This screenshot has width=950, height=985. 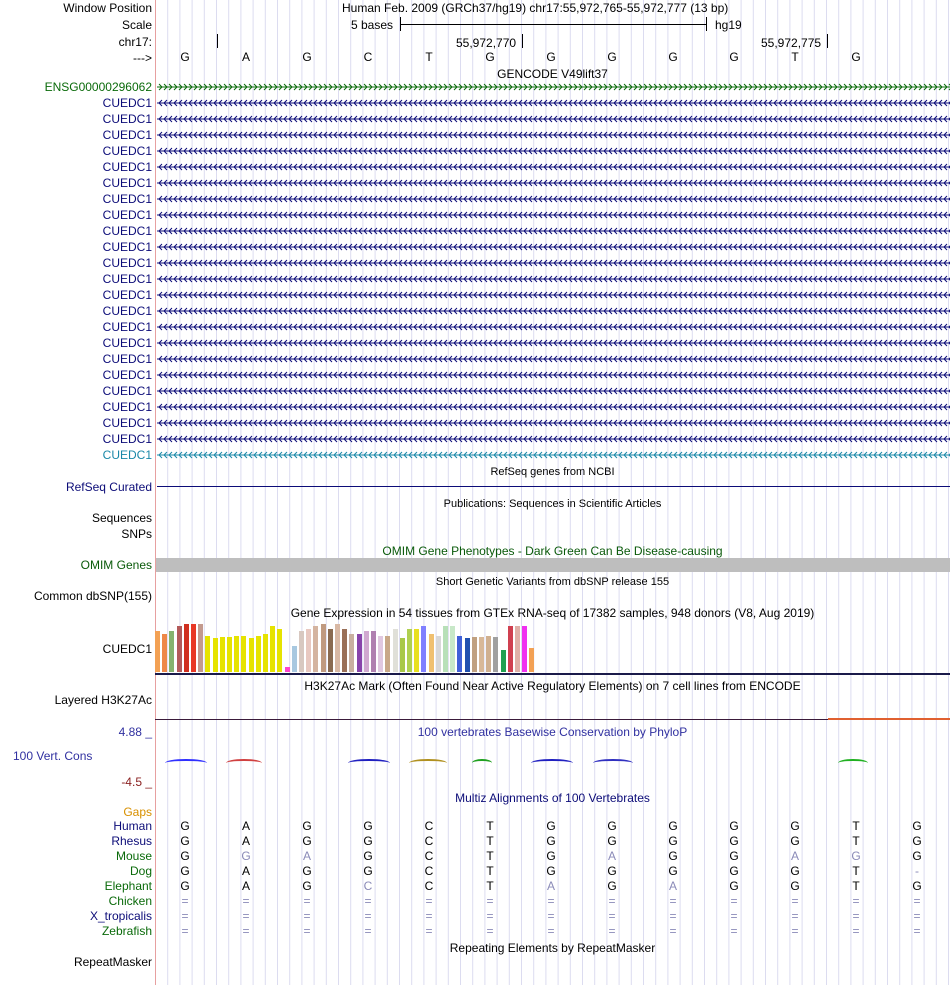 I want to click on aligned-base: =, so click(x=429, y=931).